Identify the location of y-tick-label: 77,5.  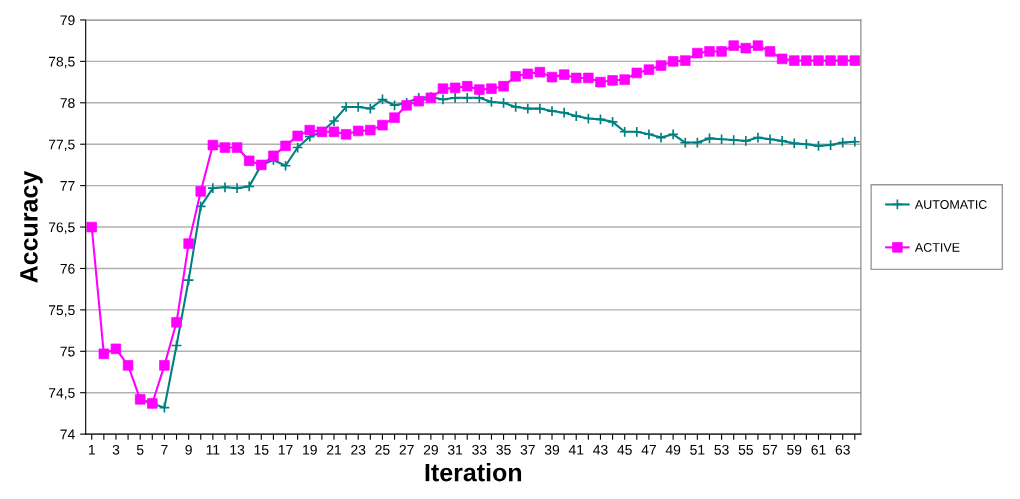
(61, 145).